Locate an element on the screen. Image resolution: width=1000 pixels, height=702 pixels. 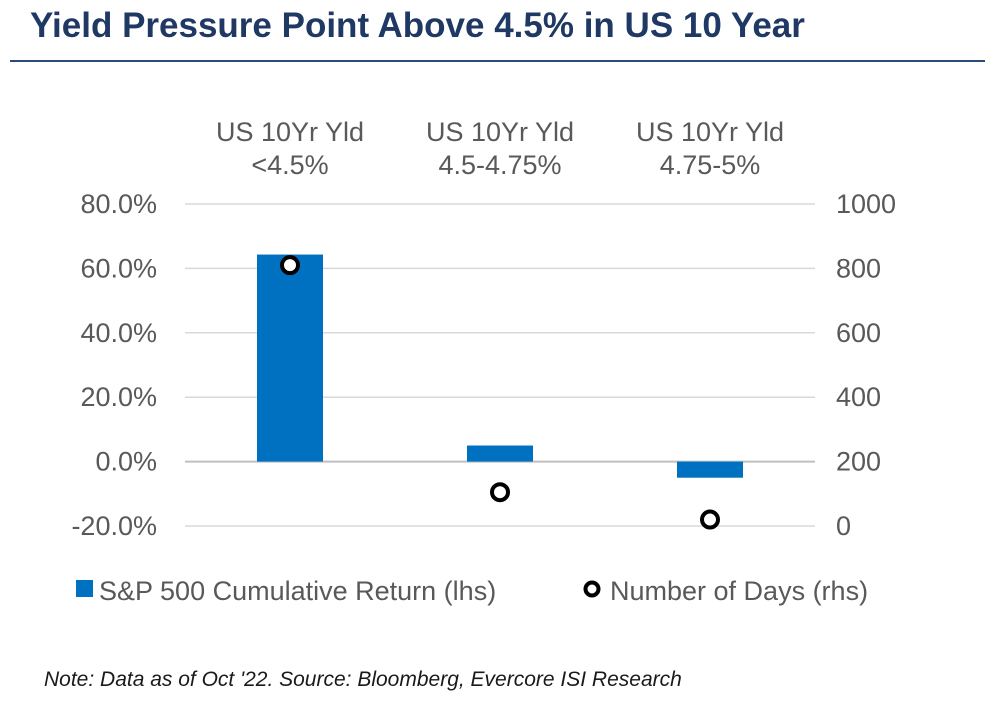
right-tick-label: 200 is located at coordinates (858, 462).